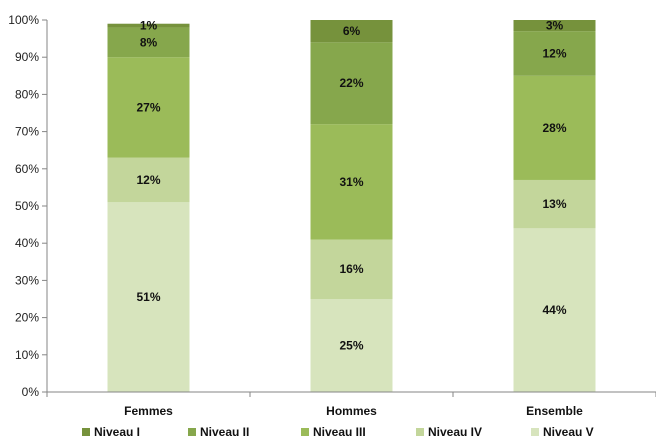 The height and width of the screenshot is (443, 656). Describe the element at coordinates (148, 411) in the screenshot. I see `category-label: Femmes` at that location.